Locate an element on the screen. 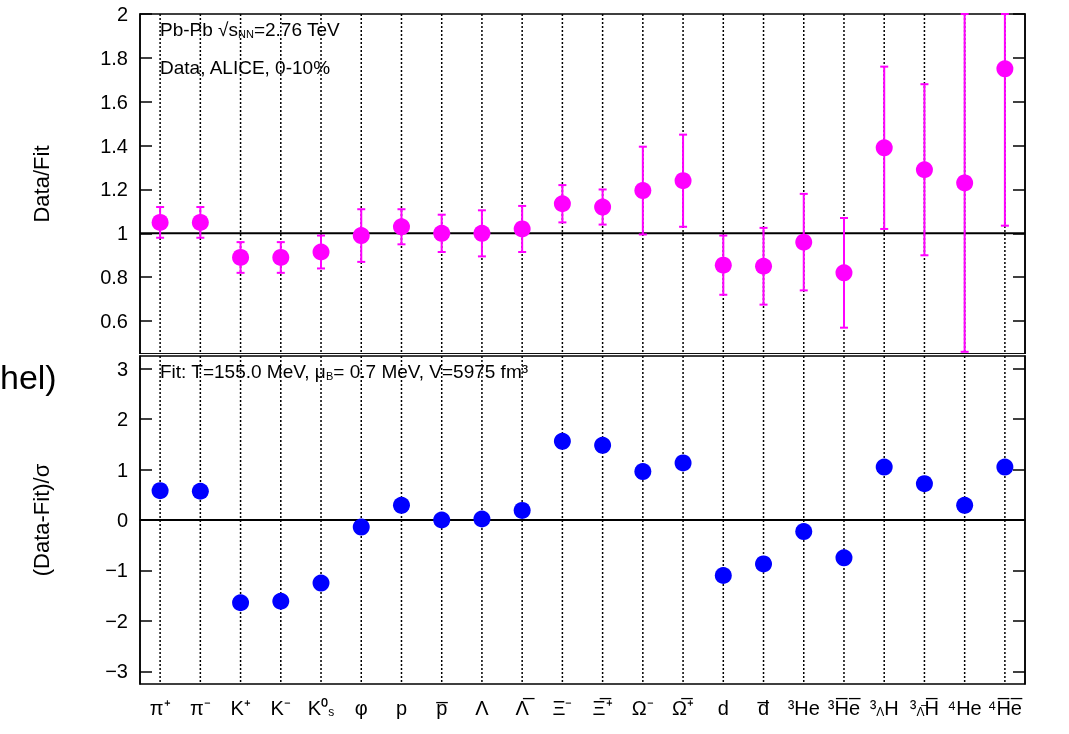 The width and height of the screenshot is (1069, 734). x-tick-label: ⁴H̅e̅ is located at coordinates (1005, 708).